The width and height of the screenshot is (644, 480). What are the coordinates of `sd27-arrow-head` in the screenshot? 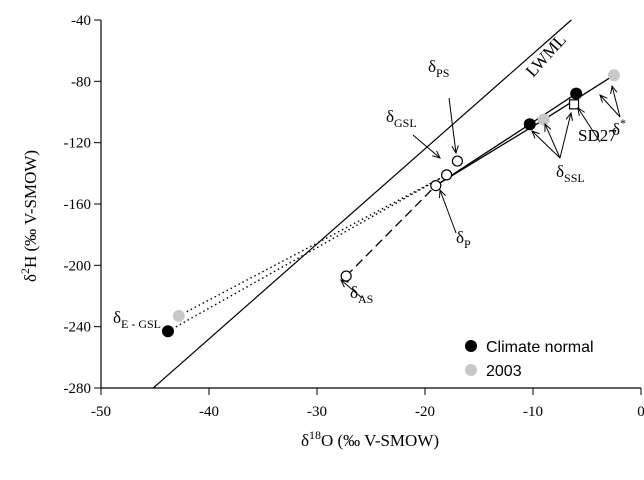 It's located at (581, 111).